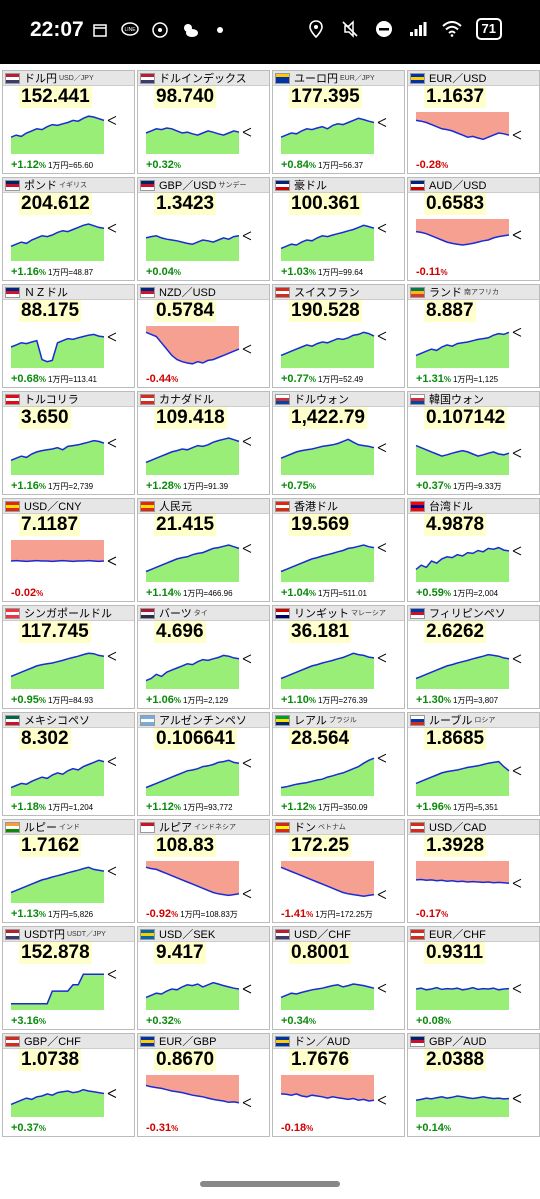 Image resolution: width=540 pixels, height=1199 pixels. I want to click on rate-card: リンギット マレーシア 36.181 +1.10% 1万円=276.39, so click(338, 657).